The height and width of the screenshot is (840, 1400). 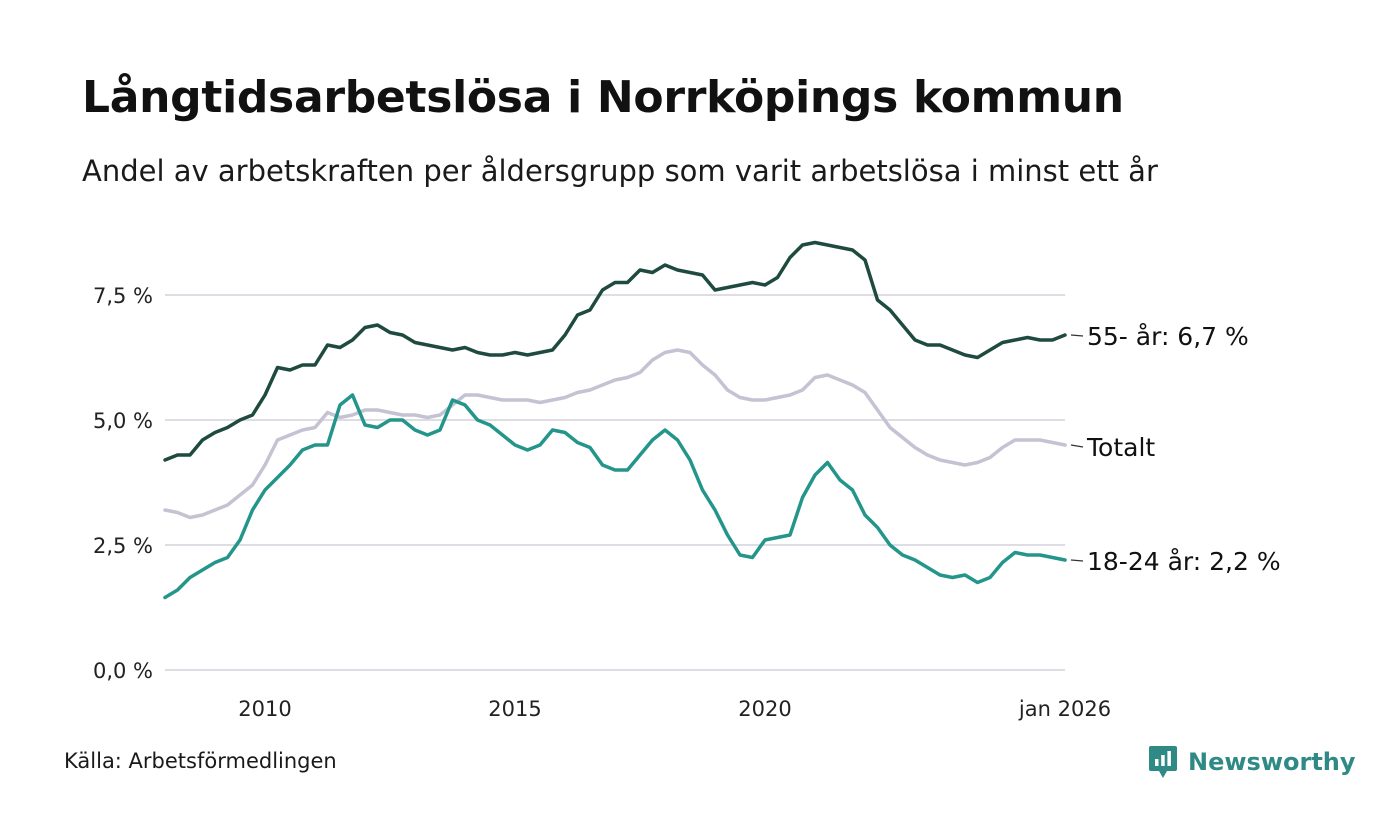 I want to click on x-tick-label: 2010, so click(x=264, y=709).